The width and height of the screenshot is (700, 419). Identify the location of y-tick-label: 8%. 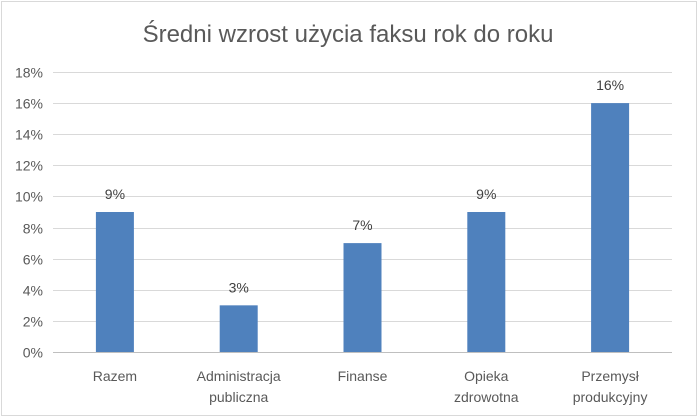
(33, 229).